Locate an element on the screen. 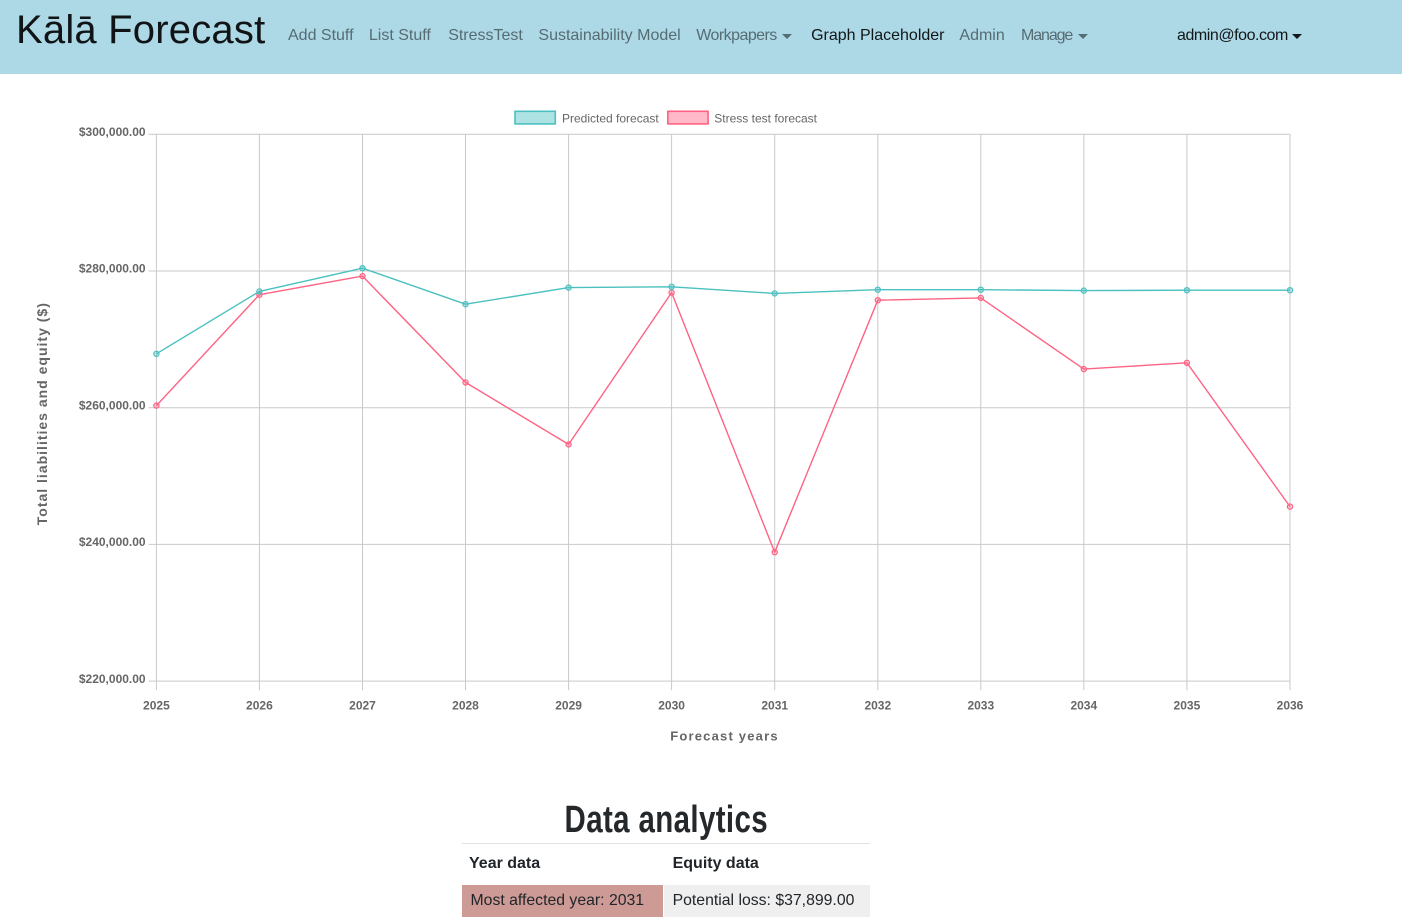  svg-text: $300,000.00 is located at coordinates (112, 132).